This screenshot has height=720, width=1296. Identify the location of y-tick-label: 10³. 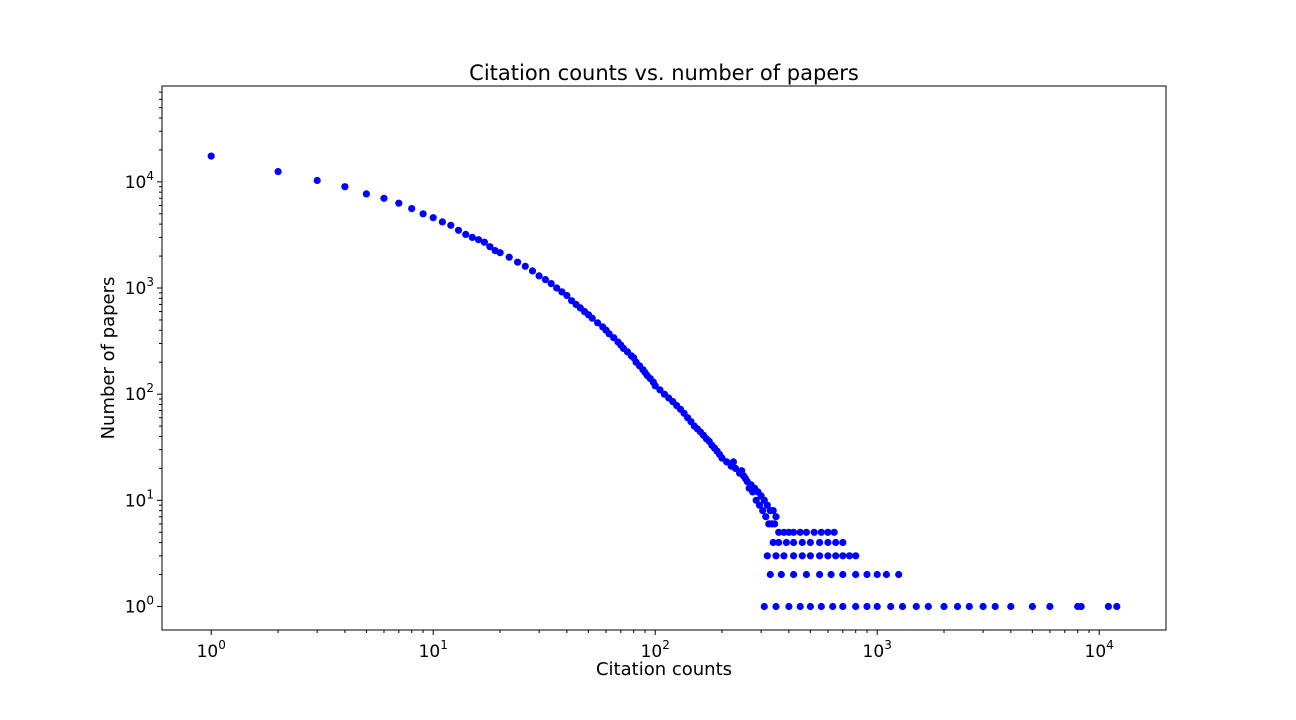
(139, 287).